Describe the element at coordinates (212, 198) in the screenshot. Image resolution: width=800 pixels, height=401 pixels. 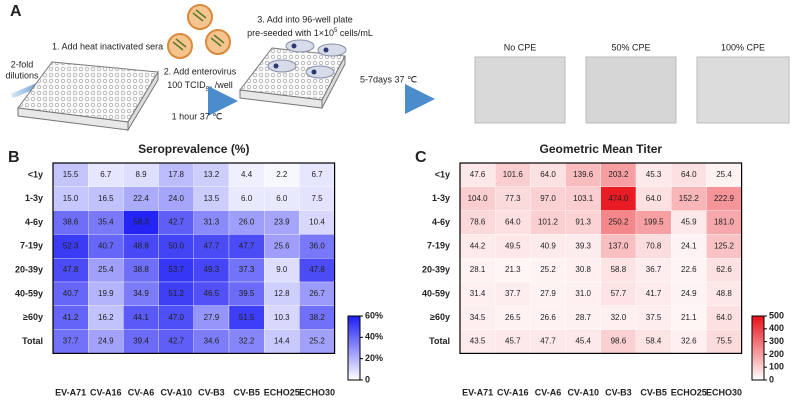
I see `cell-label: 13.5` at that location.